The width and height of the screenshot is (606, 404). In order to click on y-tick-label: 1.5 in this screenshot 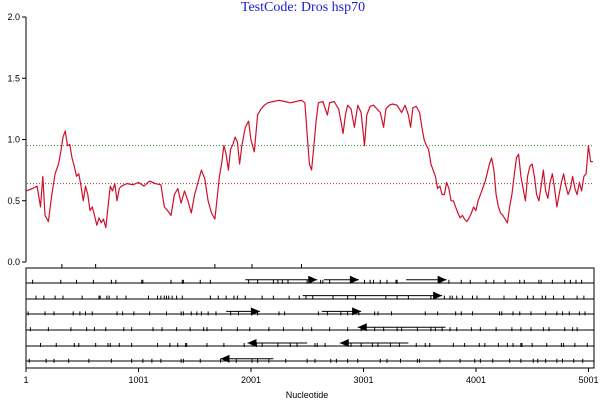, I will do `click(13, 78)`.